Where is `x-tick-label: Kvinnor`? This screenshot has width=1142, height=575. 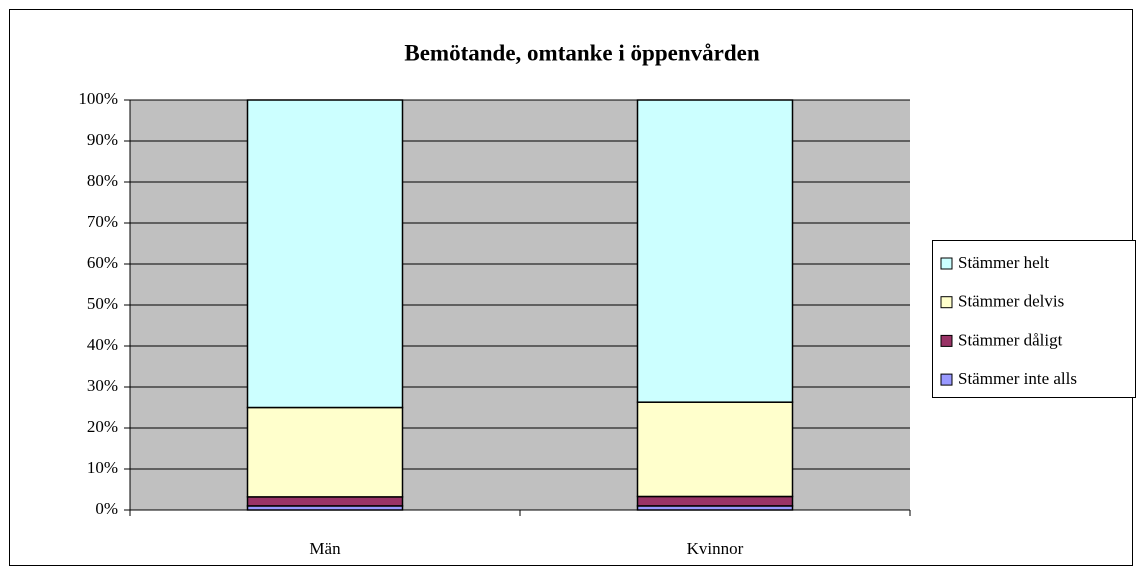 x-tick-label: Kvinnor is located at coordinates (715, 548).